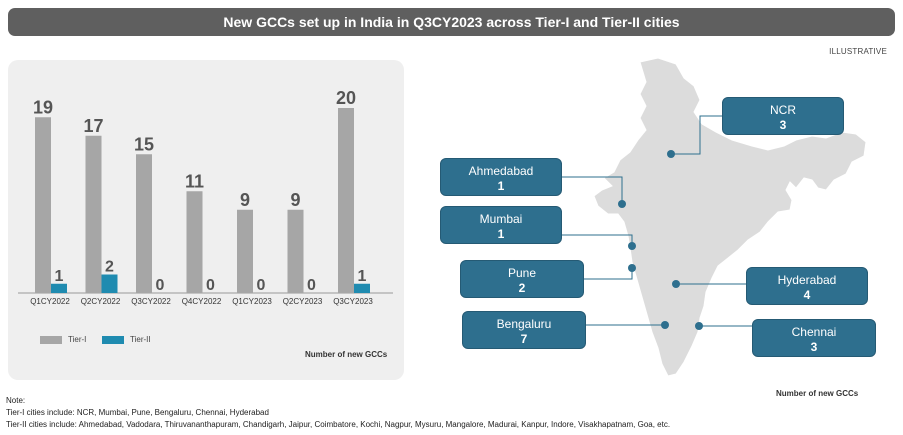 This screenshot has height=435, width=903. What do you see at coordinates (194, 181) in the screenshot?
I see `data-label-tier1-Q4CY2022: 11` at bounding box center [194, 181].